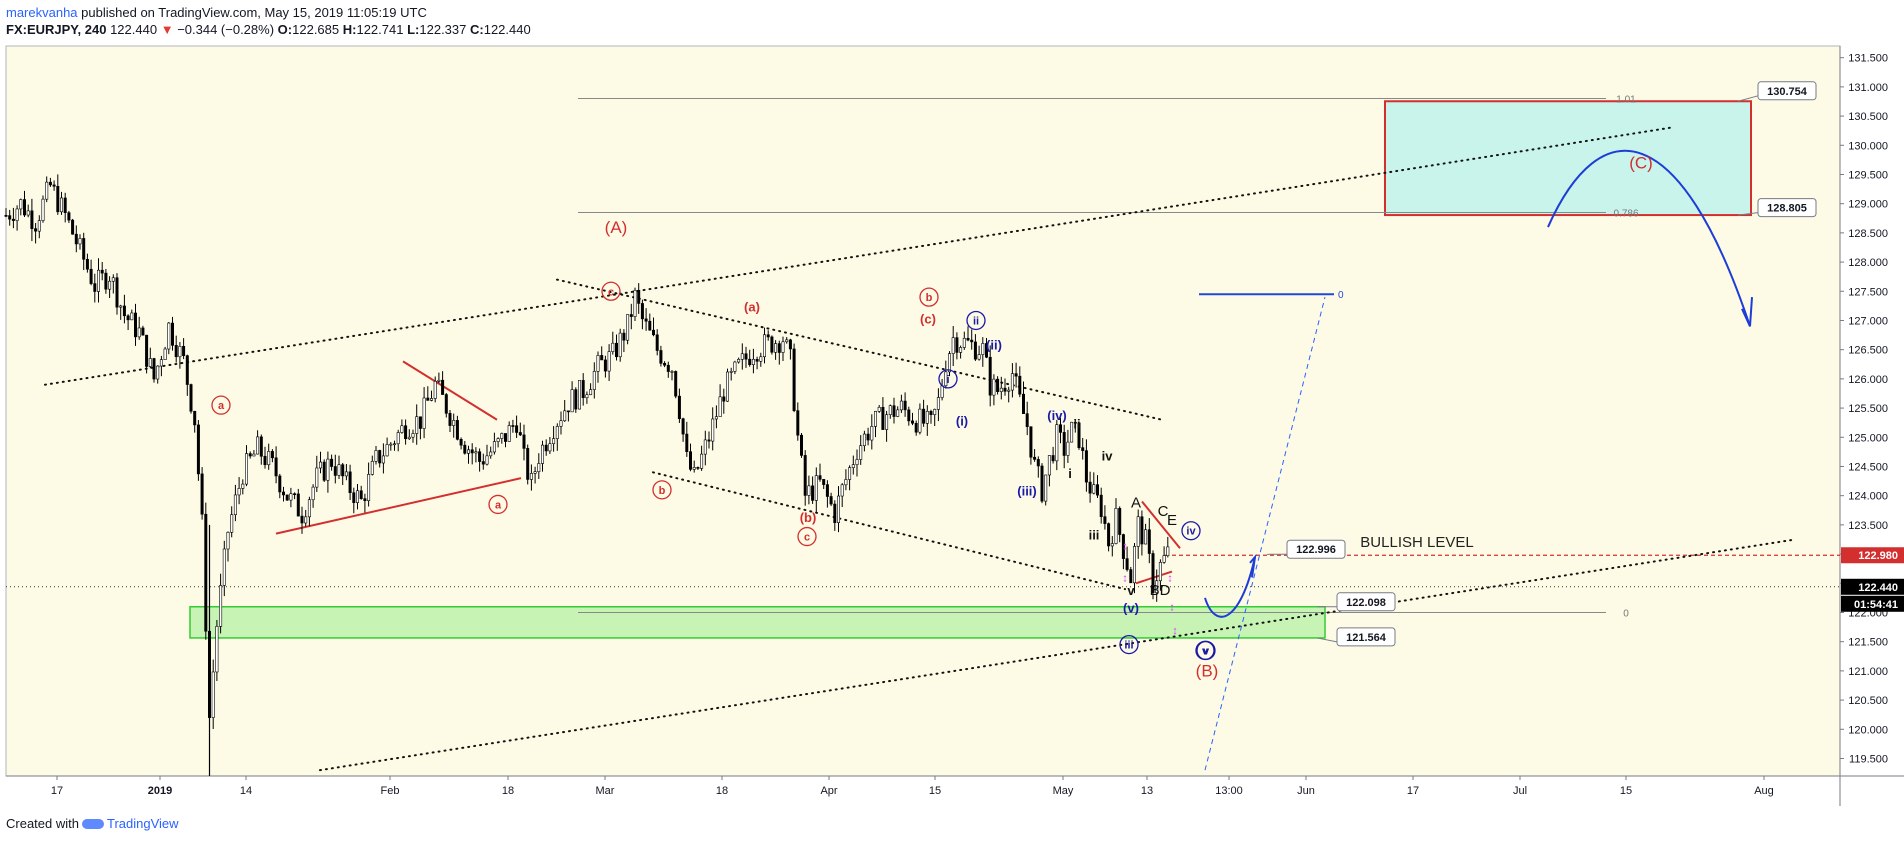 This screenshot has width=1904, height=842. What do you see at coordinates (1191, 532) in the screenshot?
I see `wave-label-blue: iv` at bounding box center [1191, 532].